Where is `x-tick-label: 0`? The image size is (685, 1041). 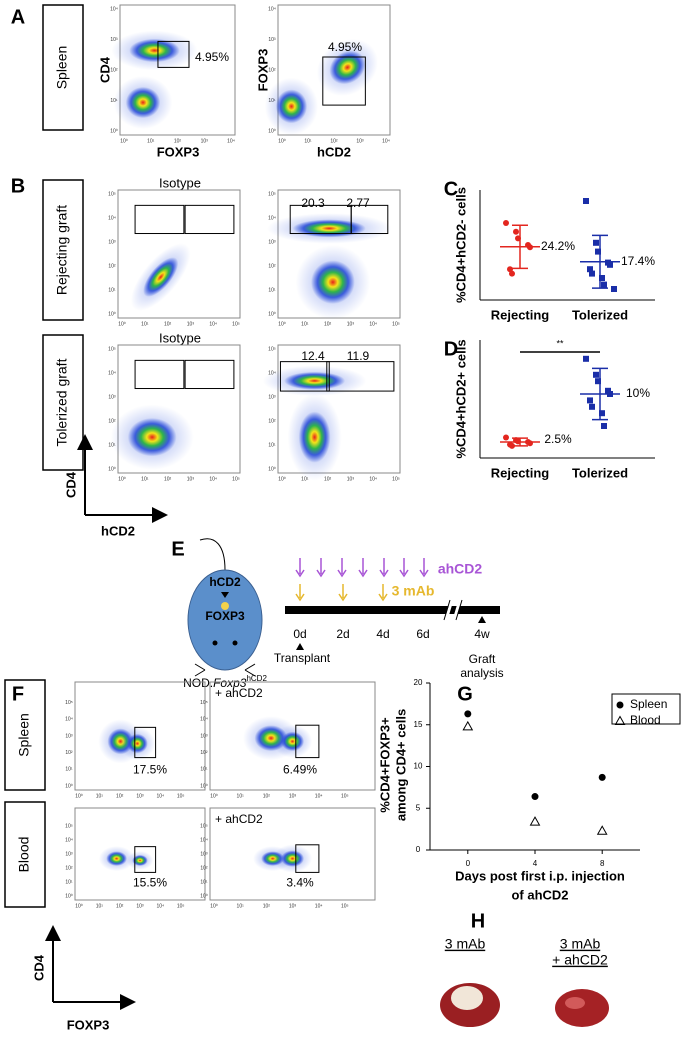 x-tick-label: 0 is located at coordinates (468, 863).